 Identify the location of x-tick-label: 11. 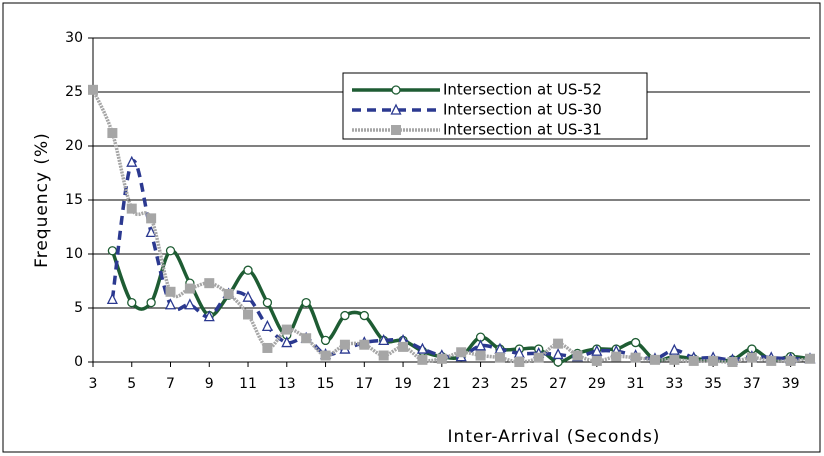
(248, 384).